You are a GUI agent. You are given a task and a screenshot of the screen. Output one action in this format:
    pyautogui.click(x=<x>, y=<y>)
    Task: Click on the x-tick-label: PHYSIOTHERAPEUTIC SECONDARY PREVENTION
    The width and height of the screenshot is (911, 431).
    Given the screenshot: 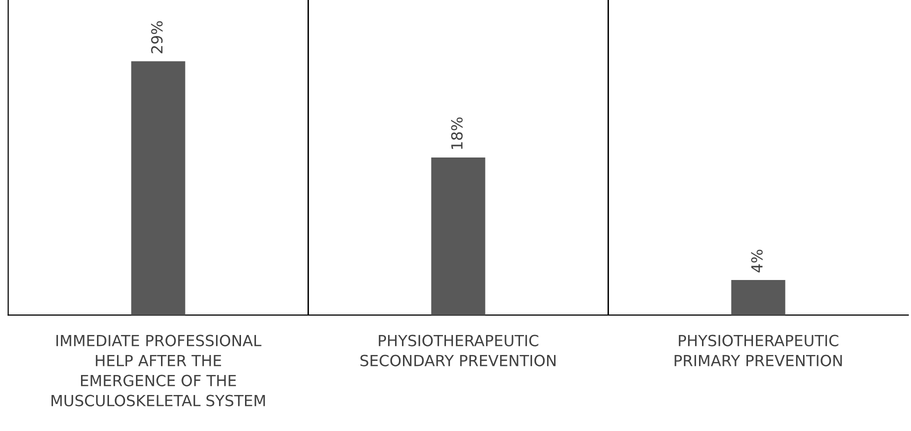 What is the action you would take?
    pyautogui.click(x=458, y=350)
    